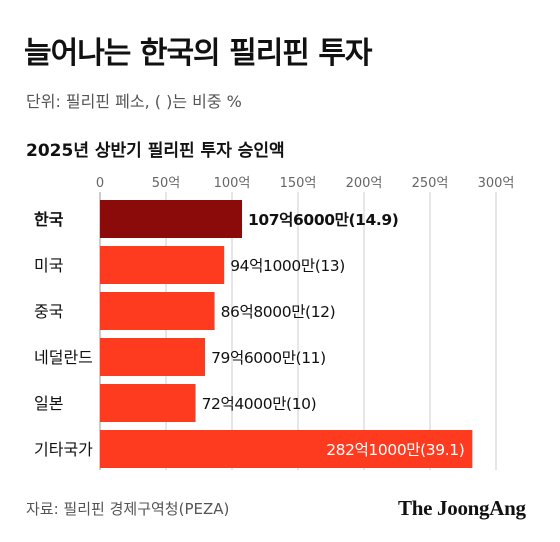  I want to click on chart-title: 늘어나는 한국의 필리핀 투자, so click(198, 53).